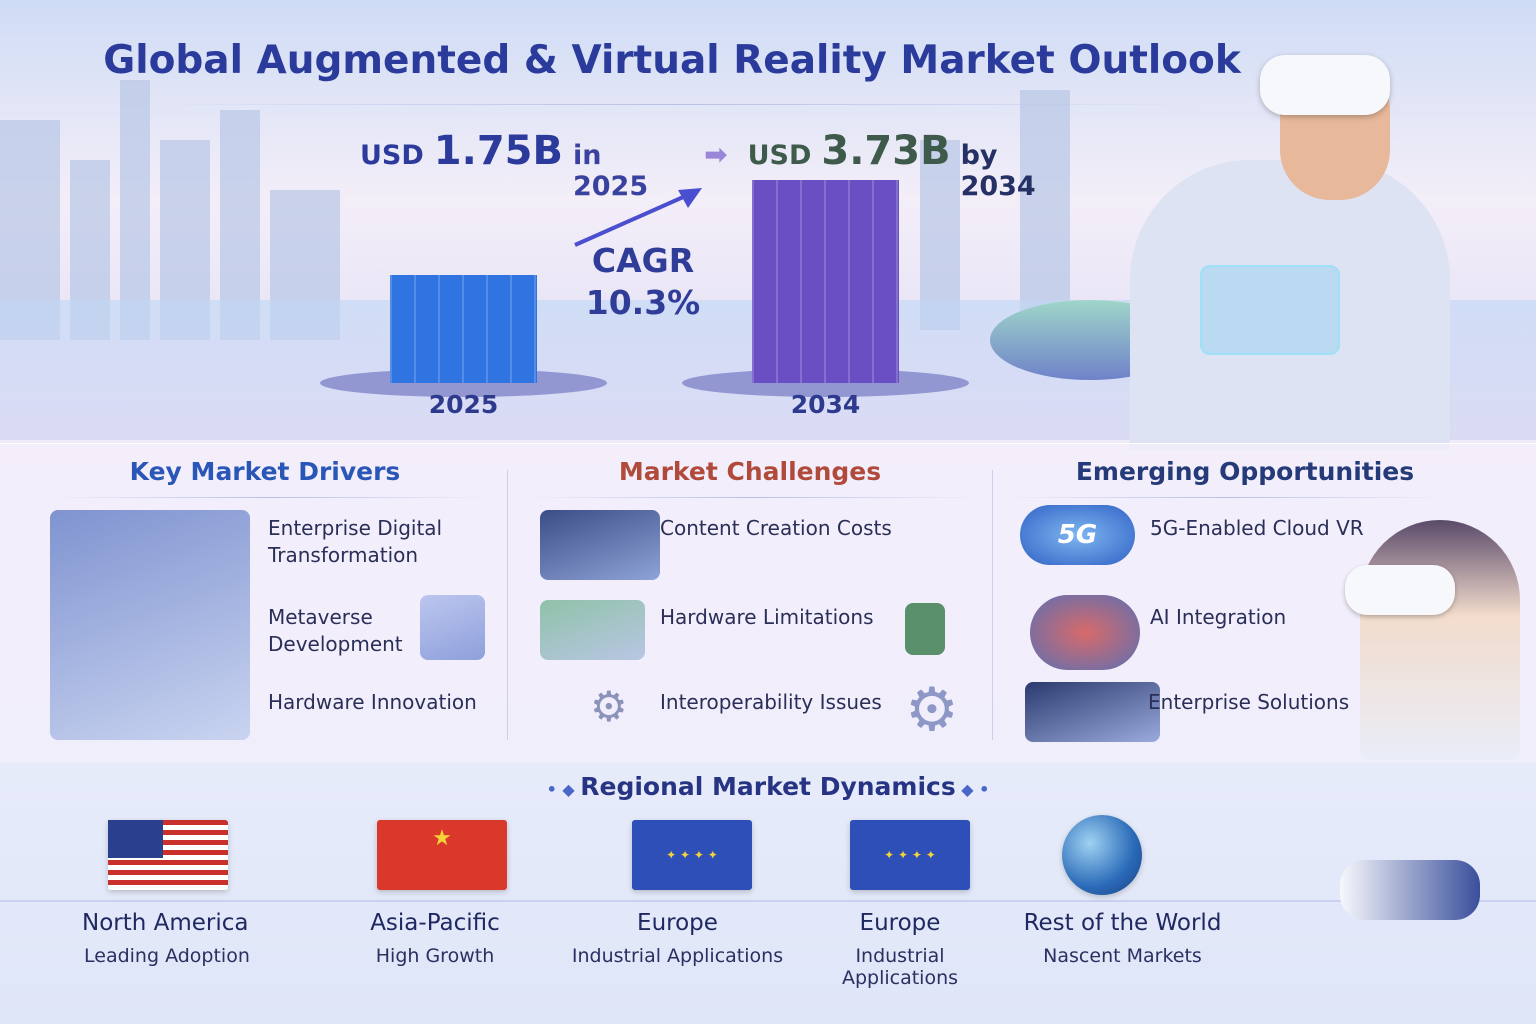 The height and width of the screenshot is (1024, 1536). Describe the element at coordinates (592, 630) in the screenshot. I see `hardware-device-icon` at that location.